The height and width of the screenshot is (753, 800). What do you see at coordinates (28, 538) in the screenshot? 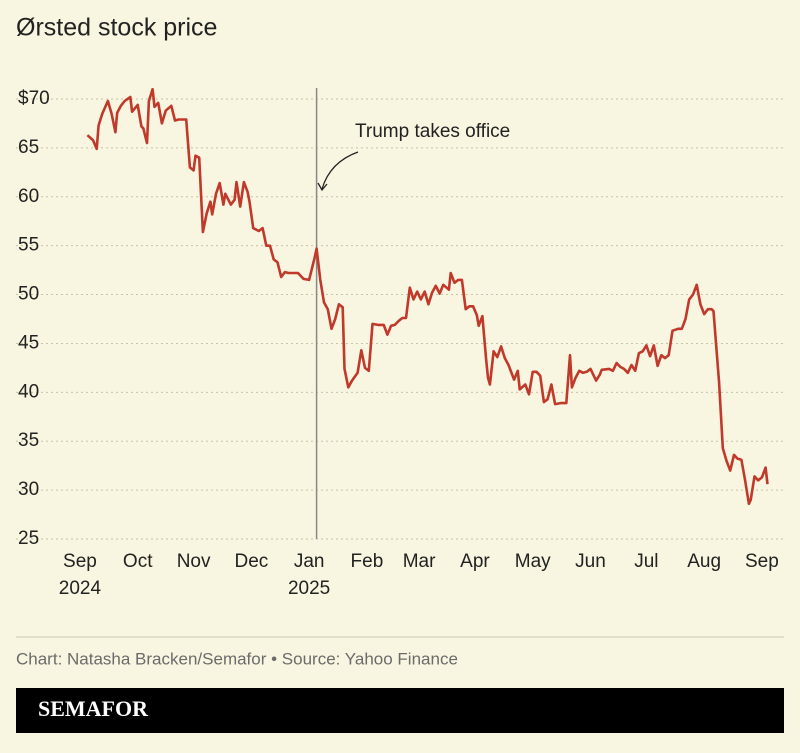
I see `y-tick-label: 25` at bounding box center [28, 538].